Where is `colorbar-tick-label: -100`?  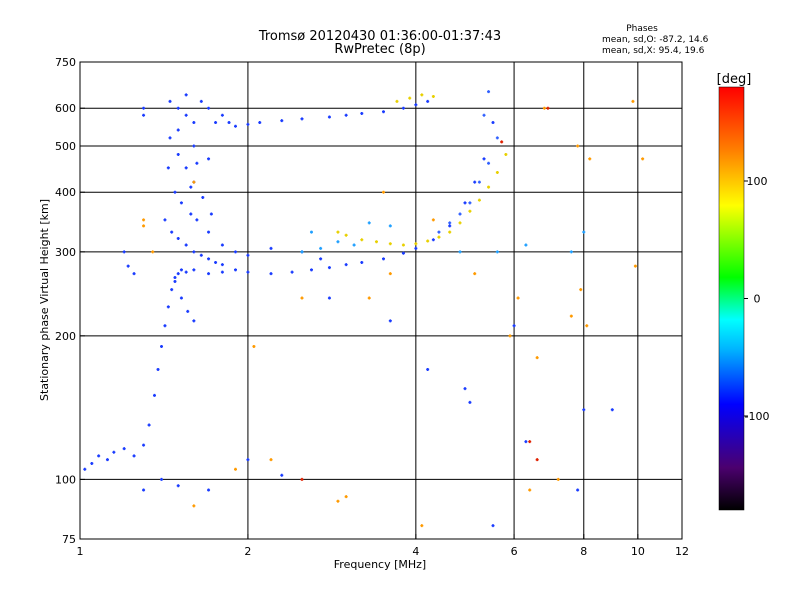
colorbar-tick-label: -100 is located at coordinates (757, 416).